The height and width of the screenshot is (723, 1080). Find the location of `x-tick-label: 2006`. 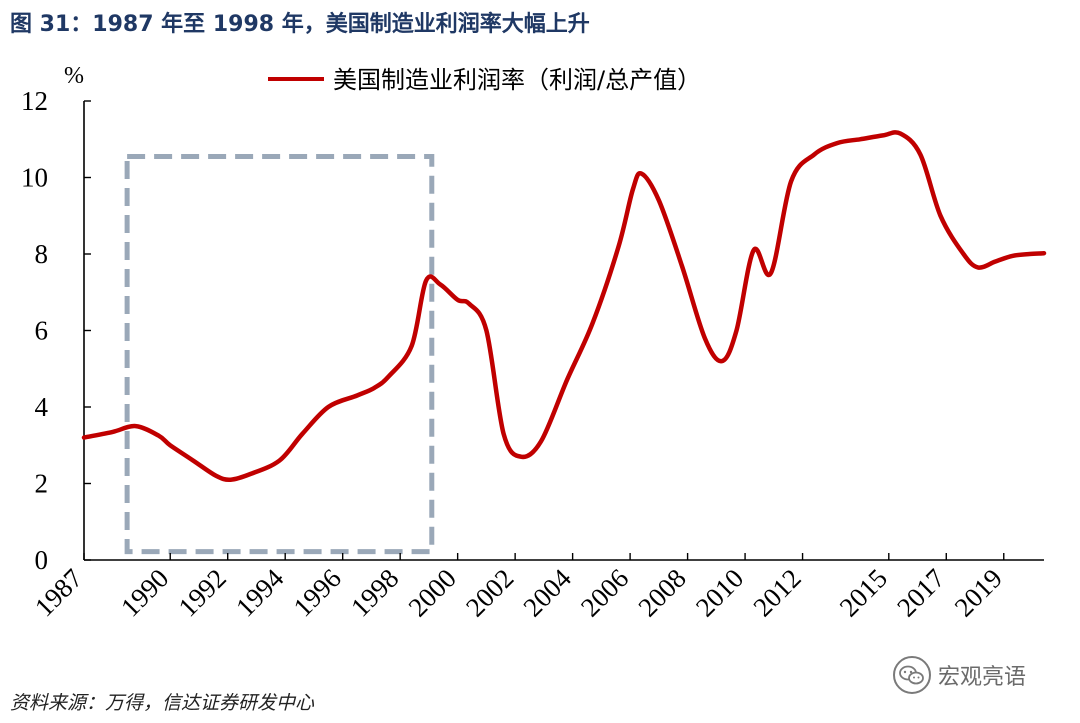

x-tick-label: 2006 is located at coordinates (604, 592).